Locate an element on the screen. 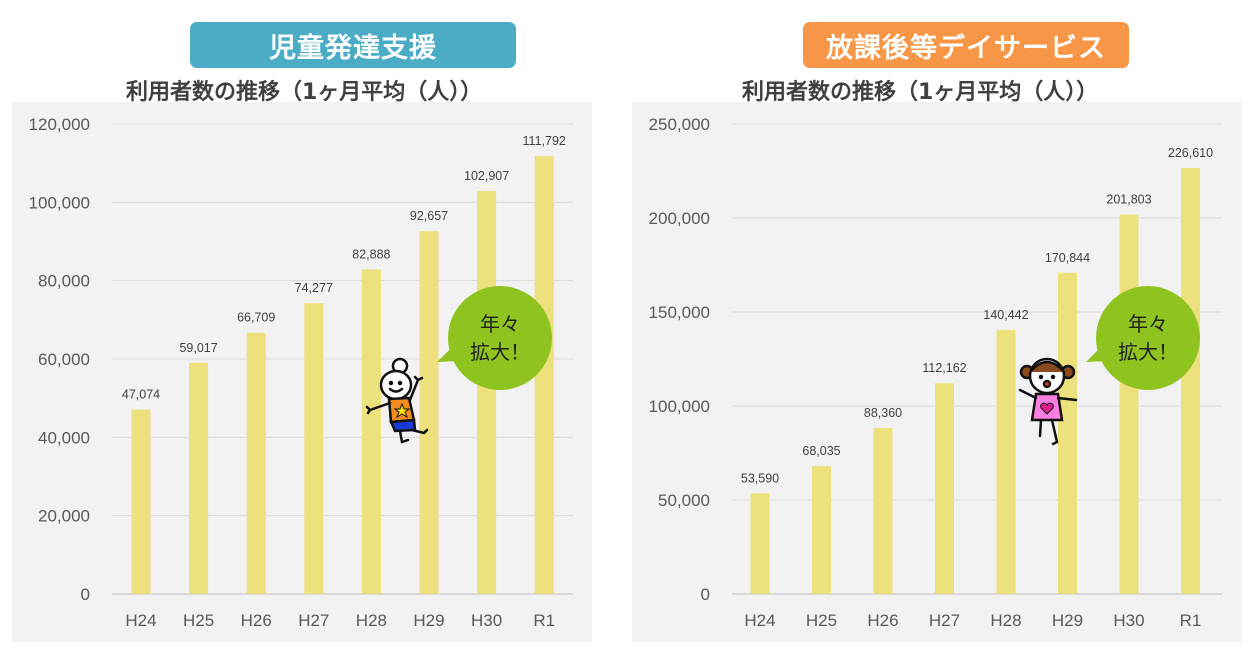 This screenshot has height=654, width=1259. y-tick-label: 60,000 is located at coordinates (64, 359).